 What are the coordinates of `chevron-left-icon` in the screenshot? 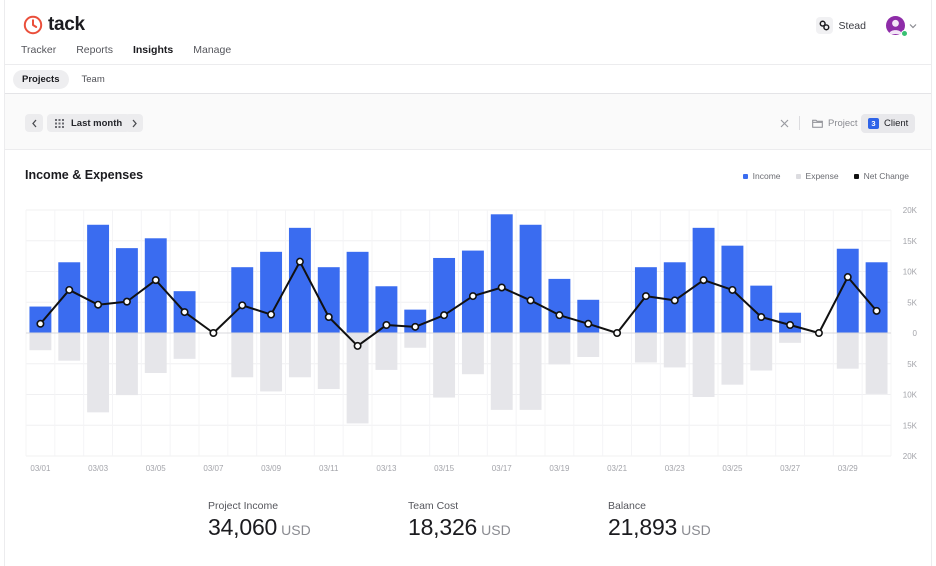 It's located at (33, 123).